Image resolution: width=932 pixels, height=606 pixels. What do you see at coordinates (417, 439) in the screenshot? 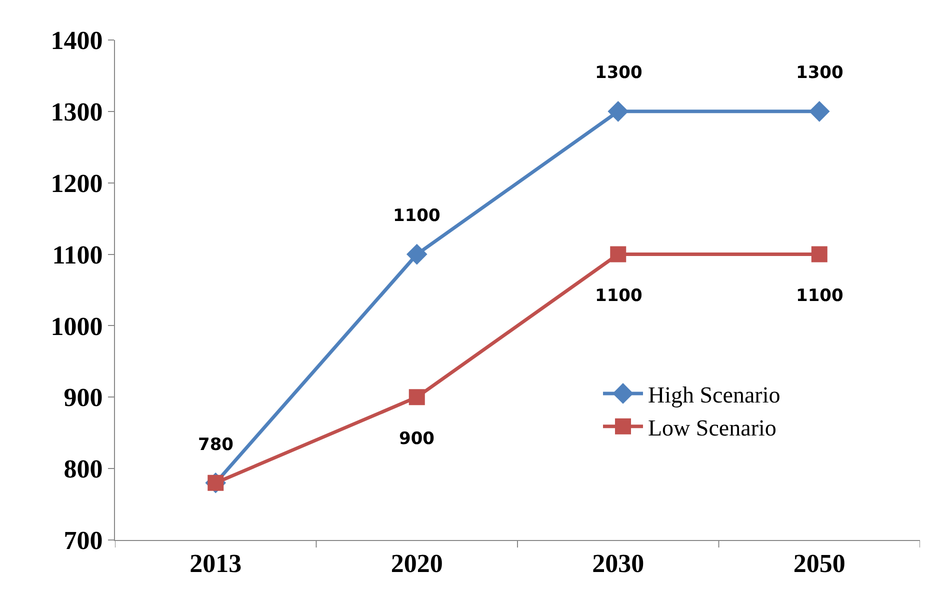
I see `data-label: 900` at bounding box center [417, 439].